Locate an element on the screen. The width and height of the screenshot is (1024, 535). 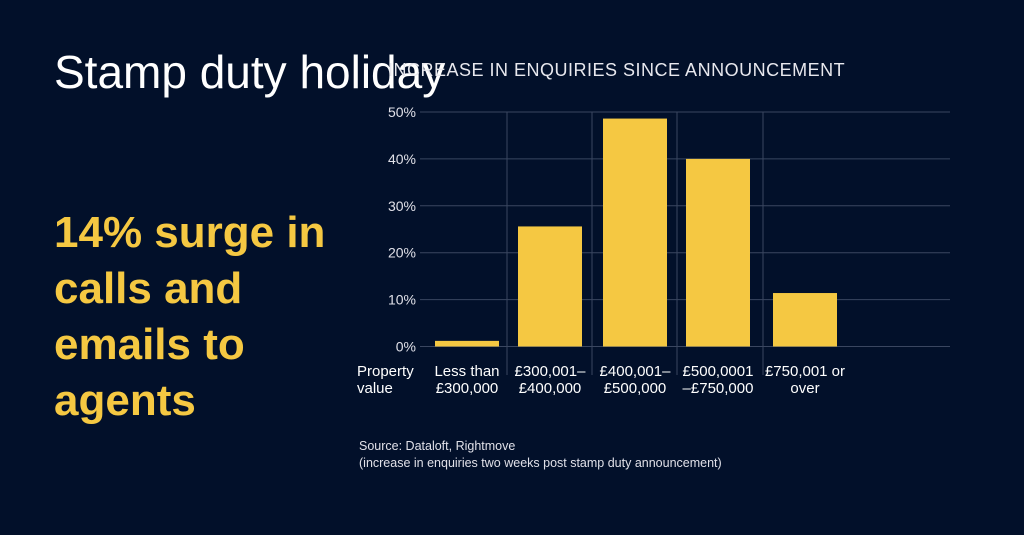
source-line: Source: Dataloft, Rightmove is located at coordinates (437, 446).